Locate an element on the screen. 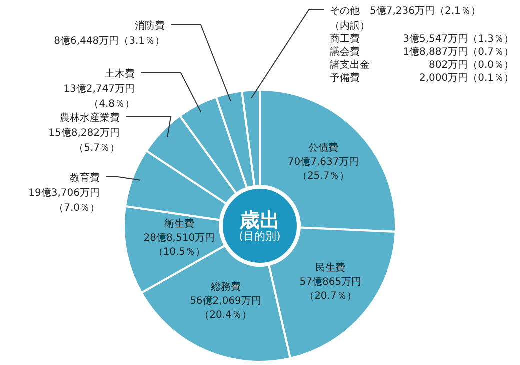 The height and width of the screenshot is (365, 520). data-label: 57億865万円（20.7％） is located at coordinates (331, 289).